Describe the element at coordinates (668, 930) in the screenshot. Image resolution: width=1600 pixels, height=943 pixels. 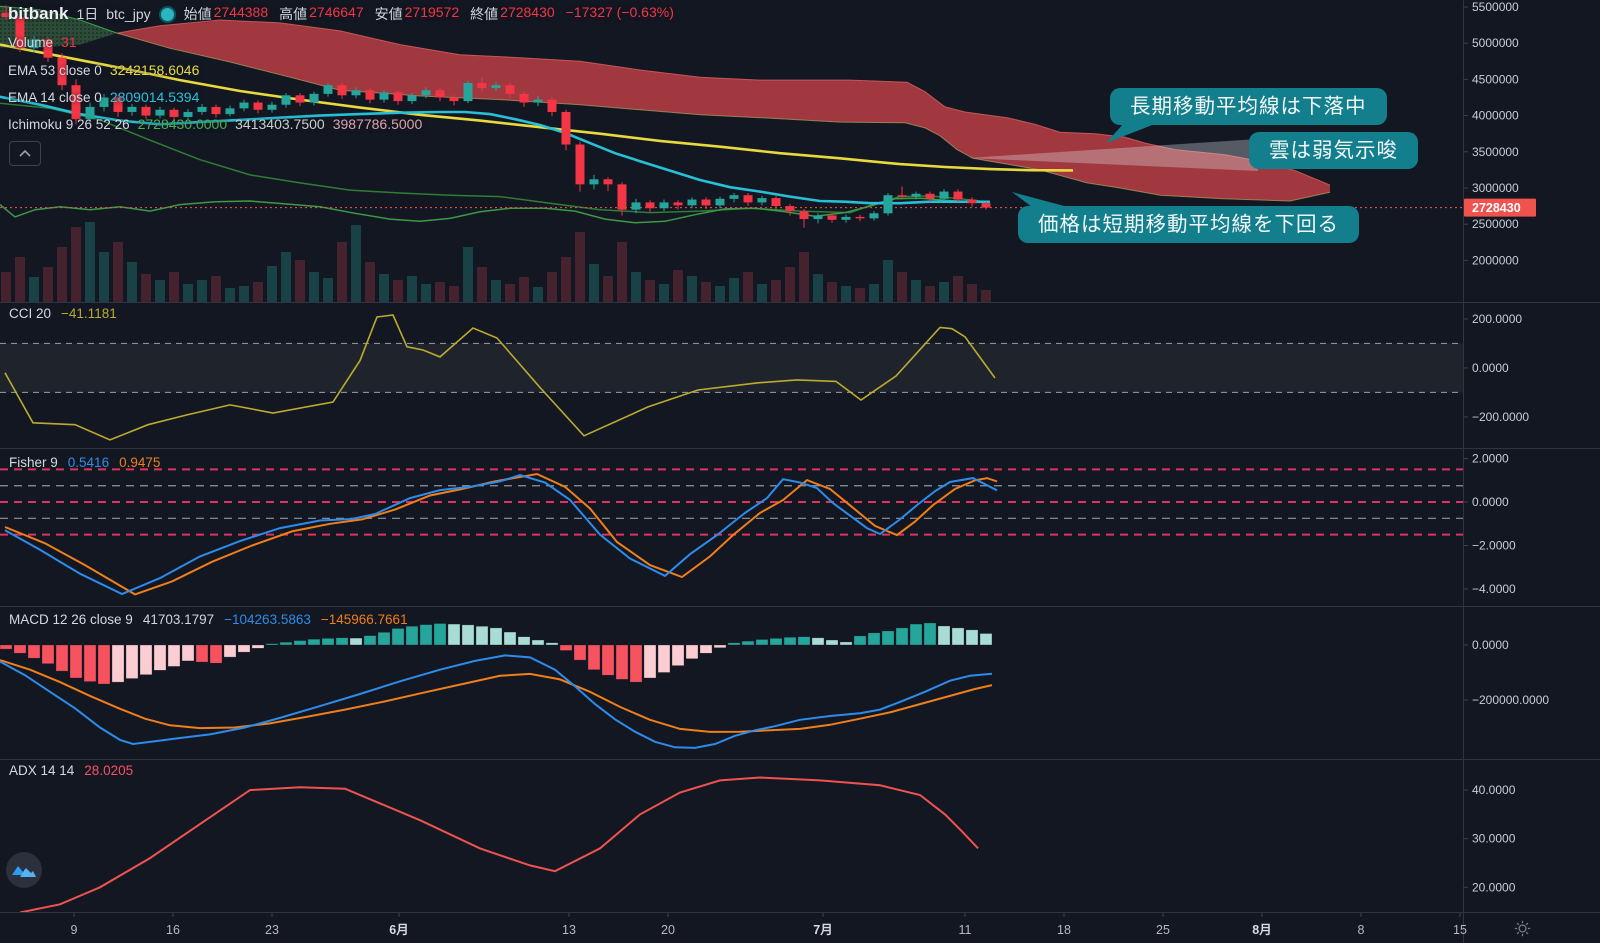
I see `svg-text: 20` at that location.